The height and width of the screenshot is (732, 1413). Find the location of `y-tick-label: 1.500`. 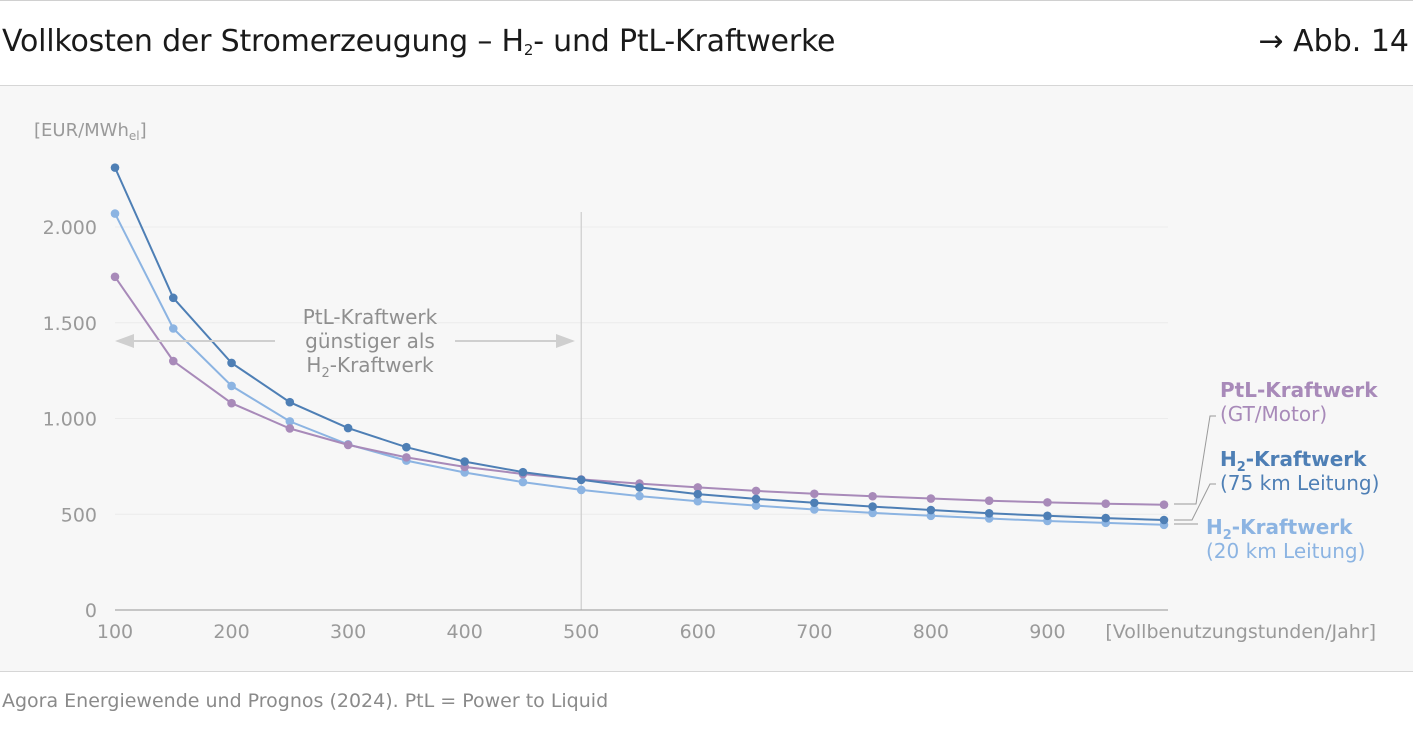

y-tick-label: 1.500 is located at coordinates (70, 324).